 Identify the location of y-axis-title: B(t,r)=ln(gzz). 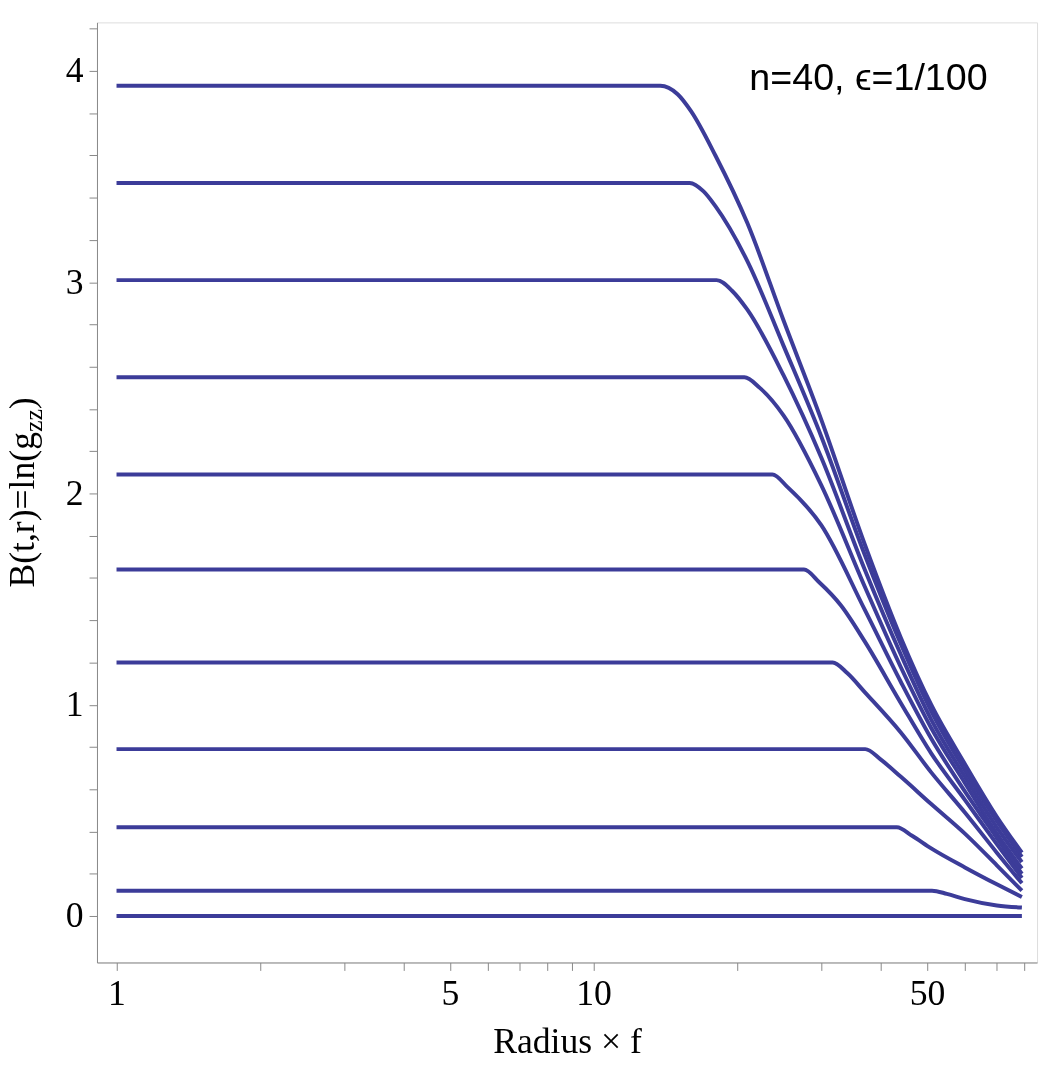
(24, 492).